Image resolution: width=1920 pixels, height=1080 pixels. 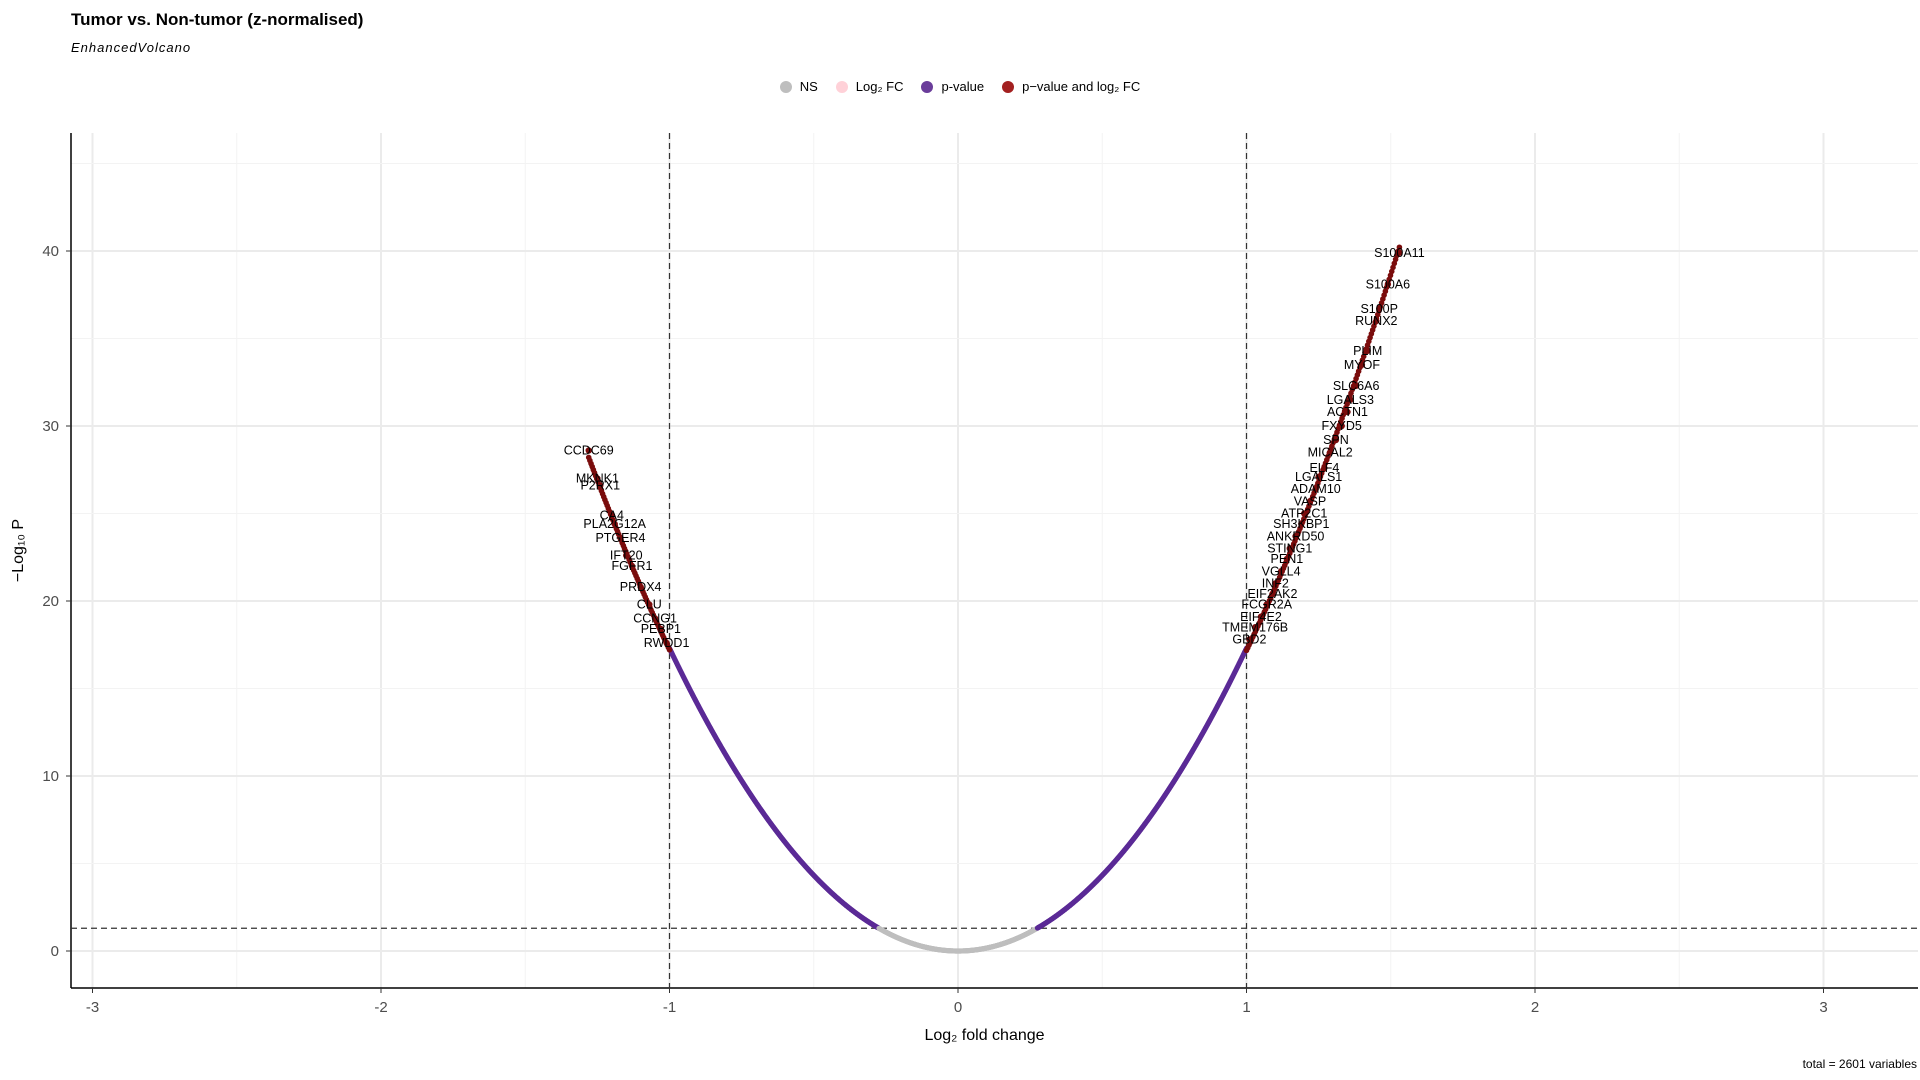 I want to click on legend-label: NS, so click(x=808, y=86).